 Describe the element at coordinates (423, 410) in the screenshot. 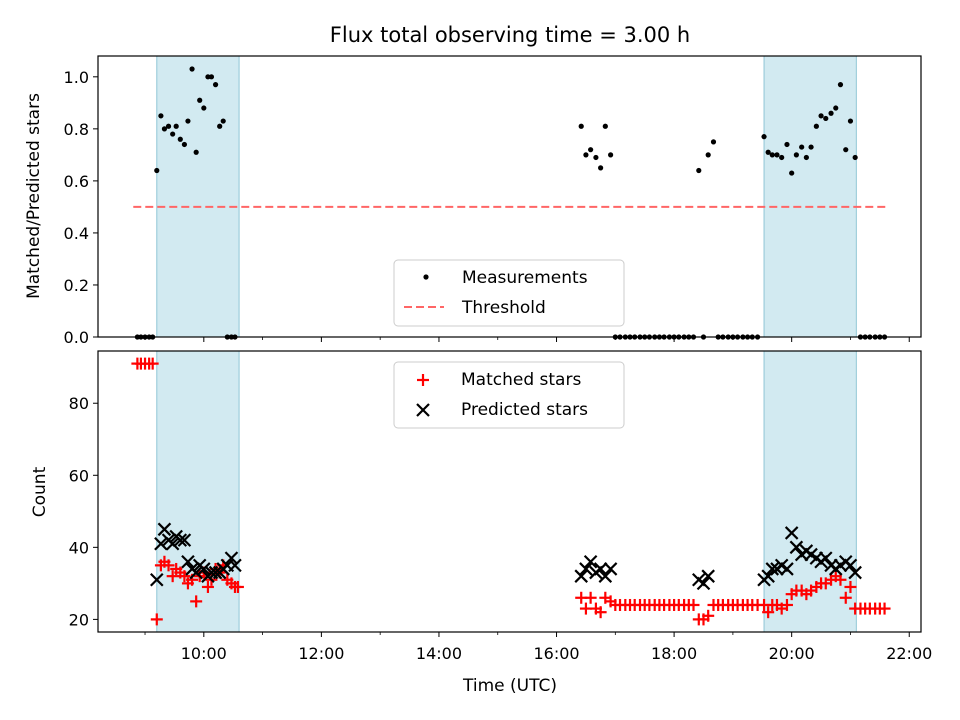

I see `legend-predicted-marker` at that location.